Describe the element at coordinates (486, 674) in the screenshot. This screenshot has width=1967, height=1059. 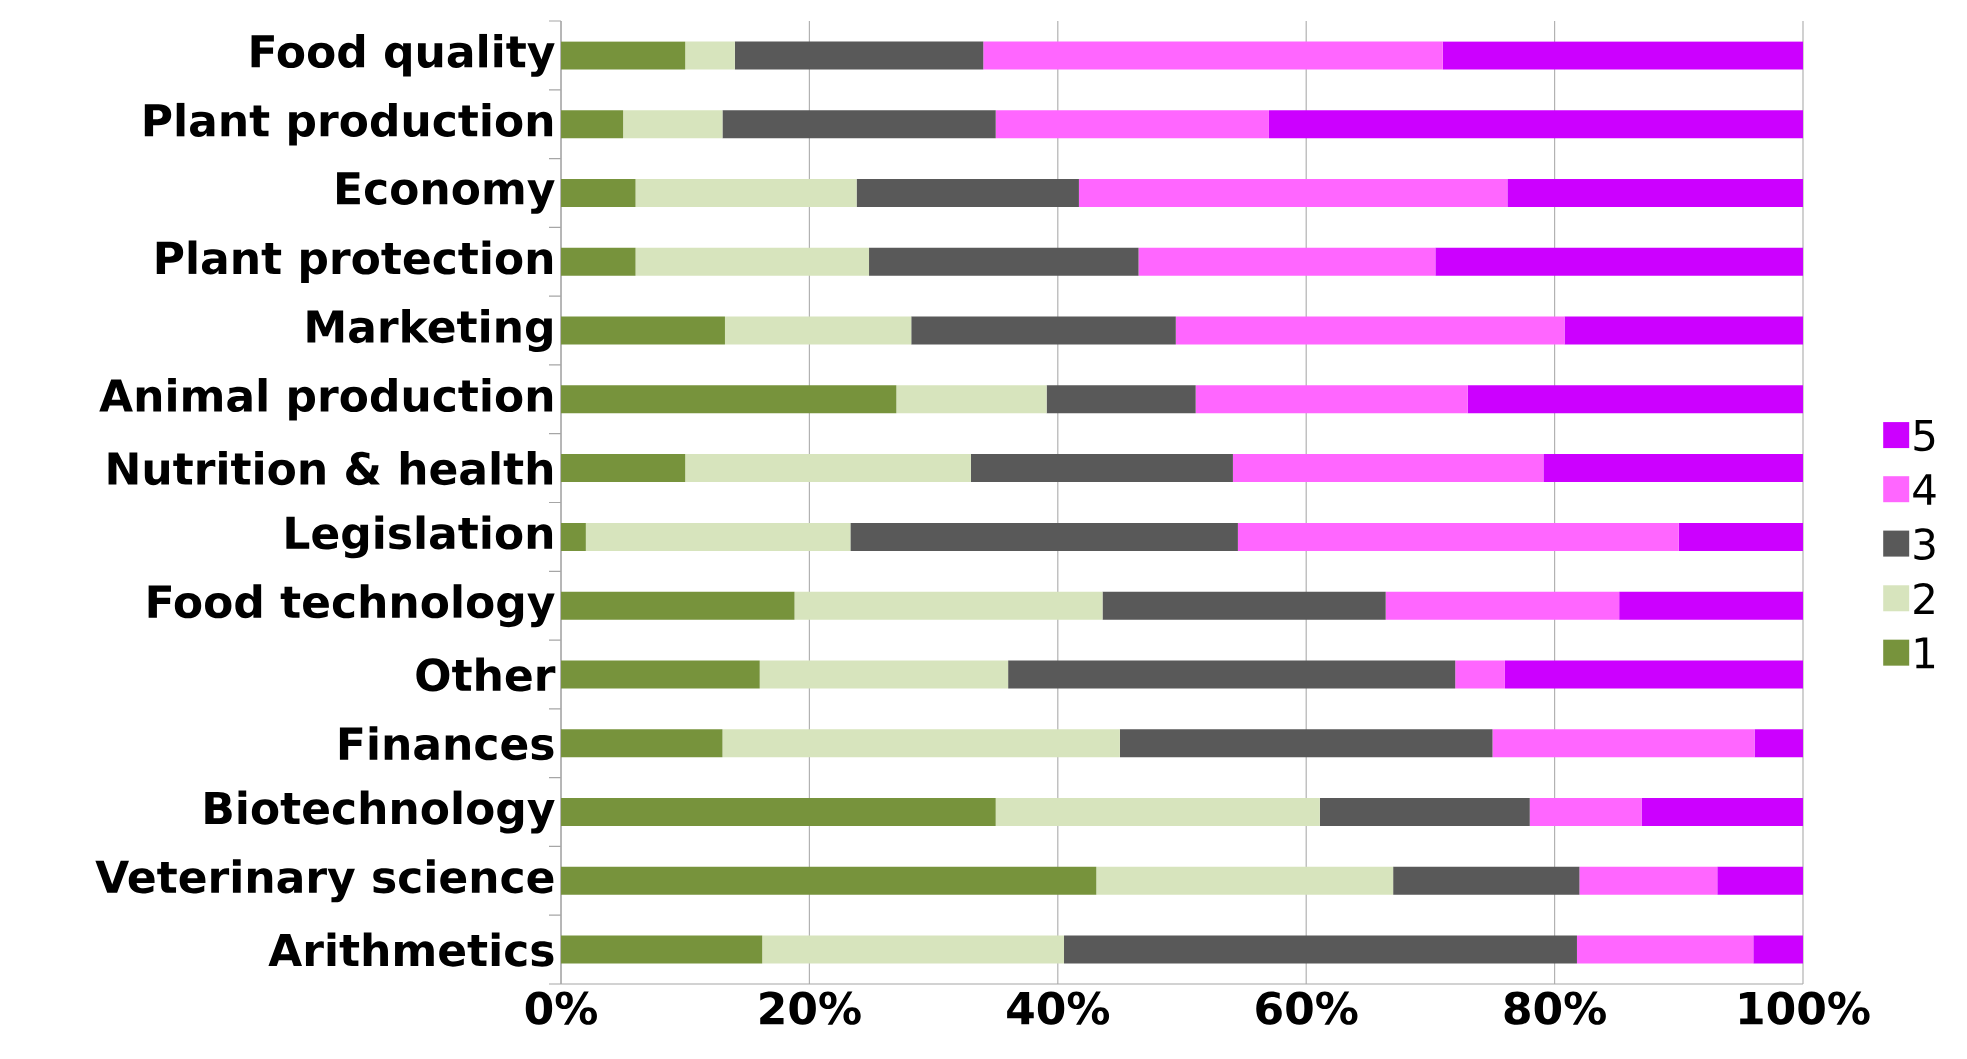
I see `y-tick-label: Other` at that location.